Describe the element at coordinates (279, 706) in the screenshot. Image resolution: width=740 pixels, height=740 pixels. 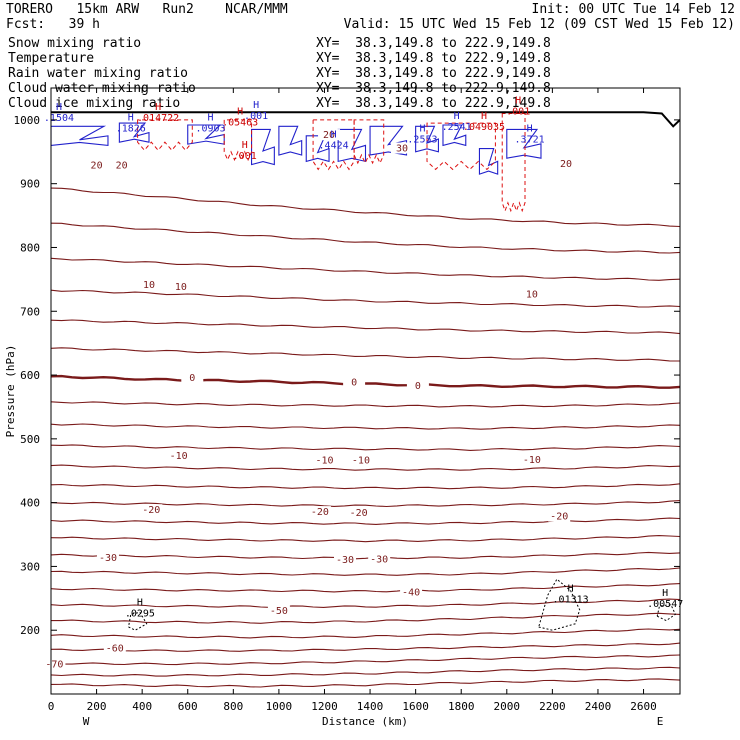
I see `x-tick-label: 1000` at that location.